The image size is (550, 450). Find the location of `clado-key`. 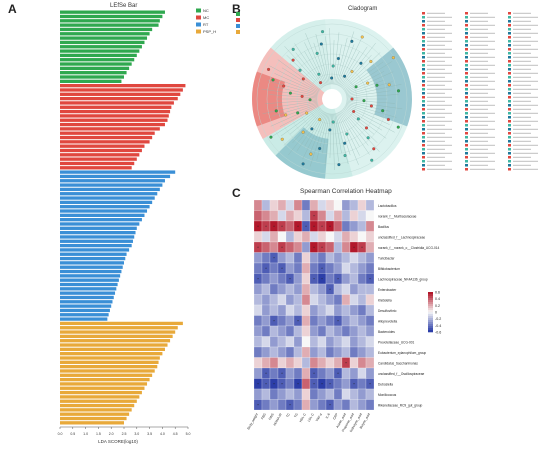

clado-key is located at coordinates (480, 91).